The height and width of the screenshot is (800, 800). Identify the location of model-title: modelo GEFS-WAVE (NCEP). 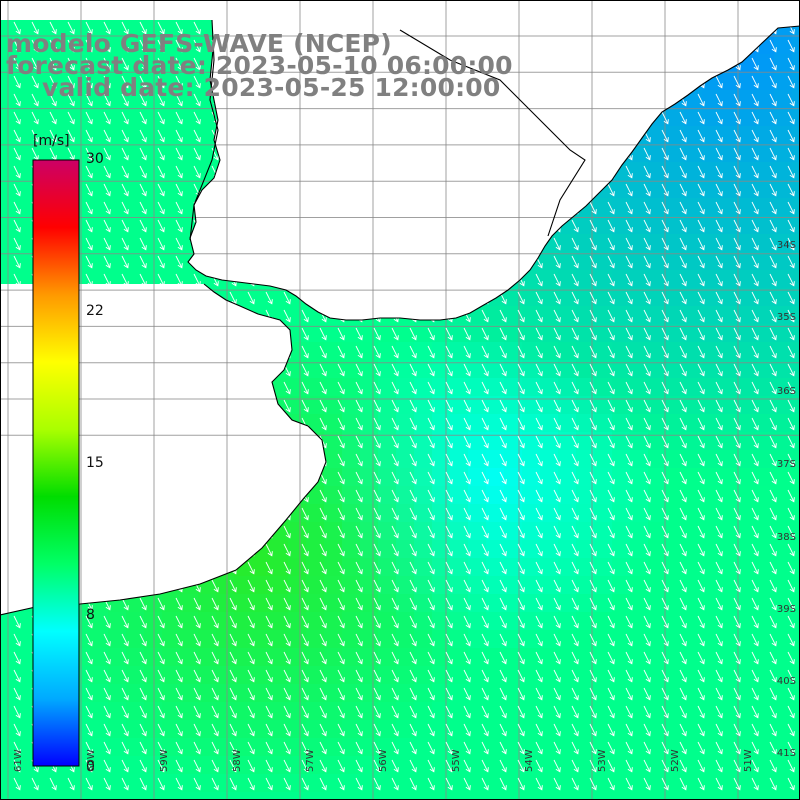
(199, 43).